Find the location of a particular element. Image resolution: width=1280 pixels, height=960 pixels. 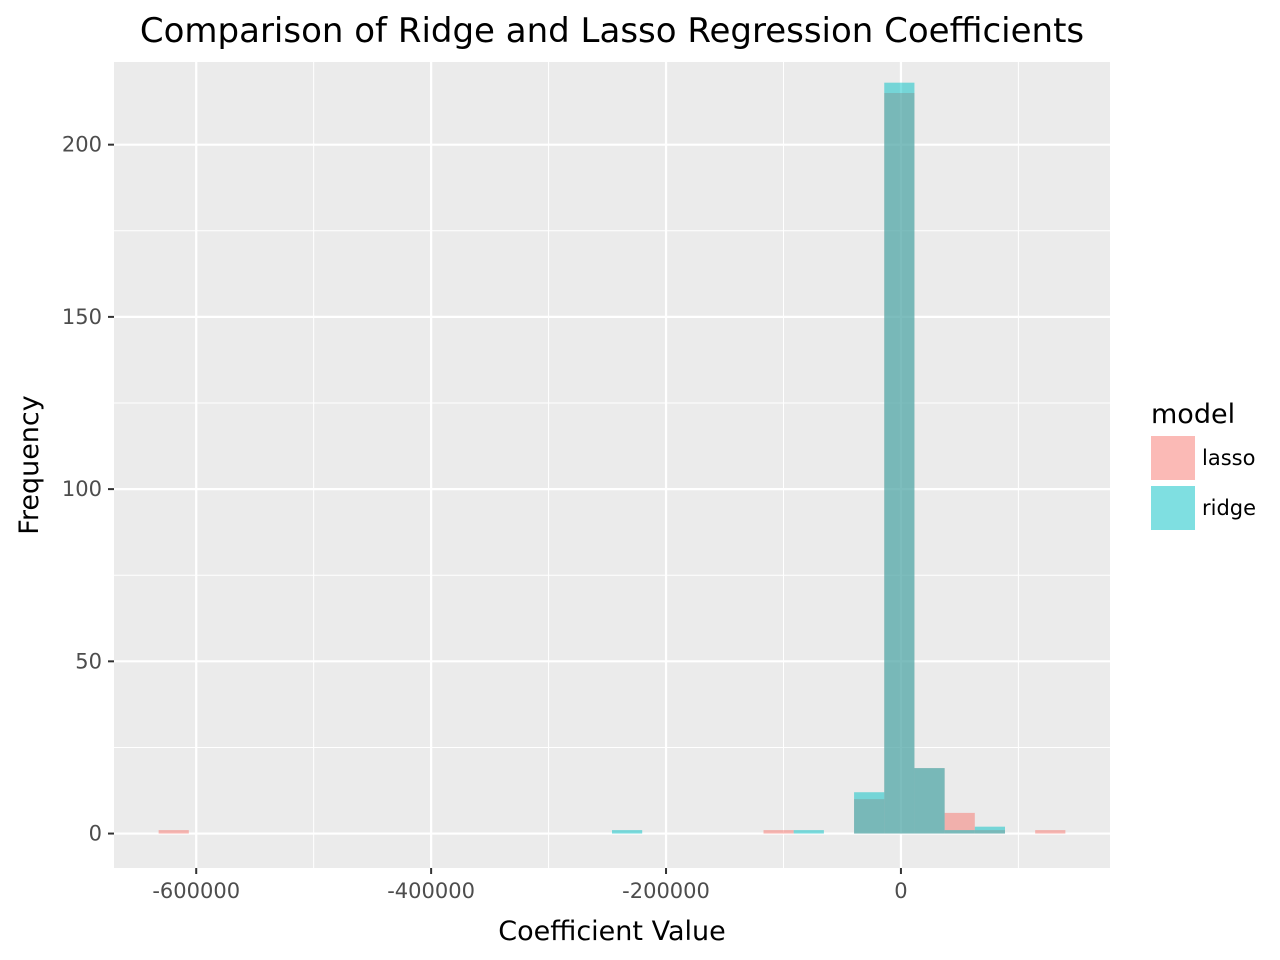

x-tick-label: -400000 is located at coordinates (431, 891).